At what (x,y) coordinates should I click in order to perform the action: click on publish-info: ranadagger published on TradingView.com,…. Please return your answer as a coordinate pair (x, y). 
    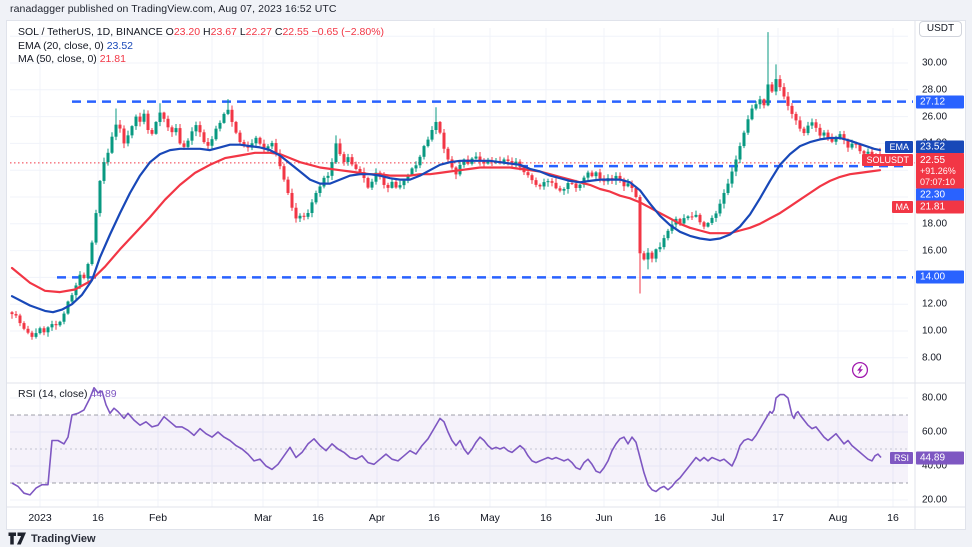
    Looking at the image, I should click on (173, 9).